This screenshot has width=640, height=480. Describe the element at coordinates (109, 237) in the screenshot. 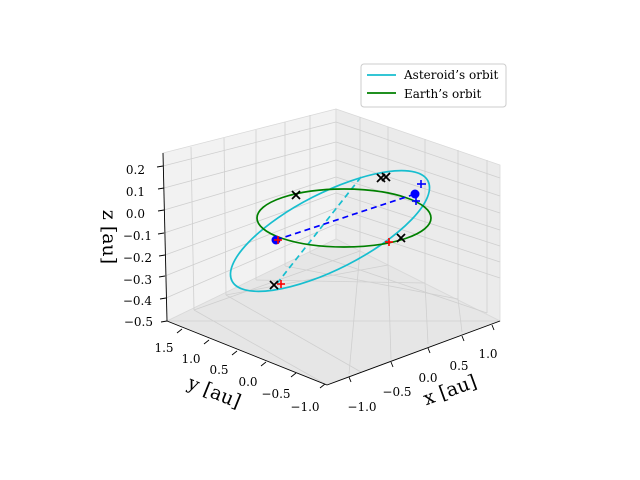

I see `z-axis-label: z [au]` at that location.